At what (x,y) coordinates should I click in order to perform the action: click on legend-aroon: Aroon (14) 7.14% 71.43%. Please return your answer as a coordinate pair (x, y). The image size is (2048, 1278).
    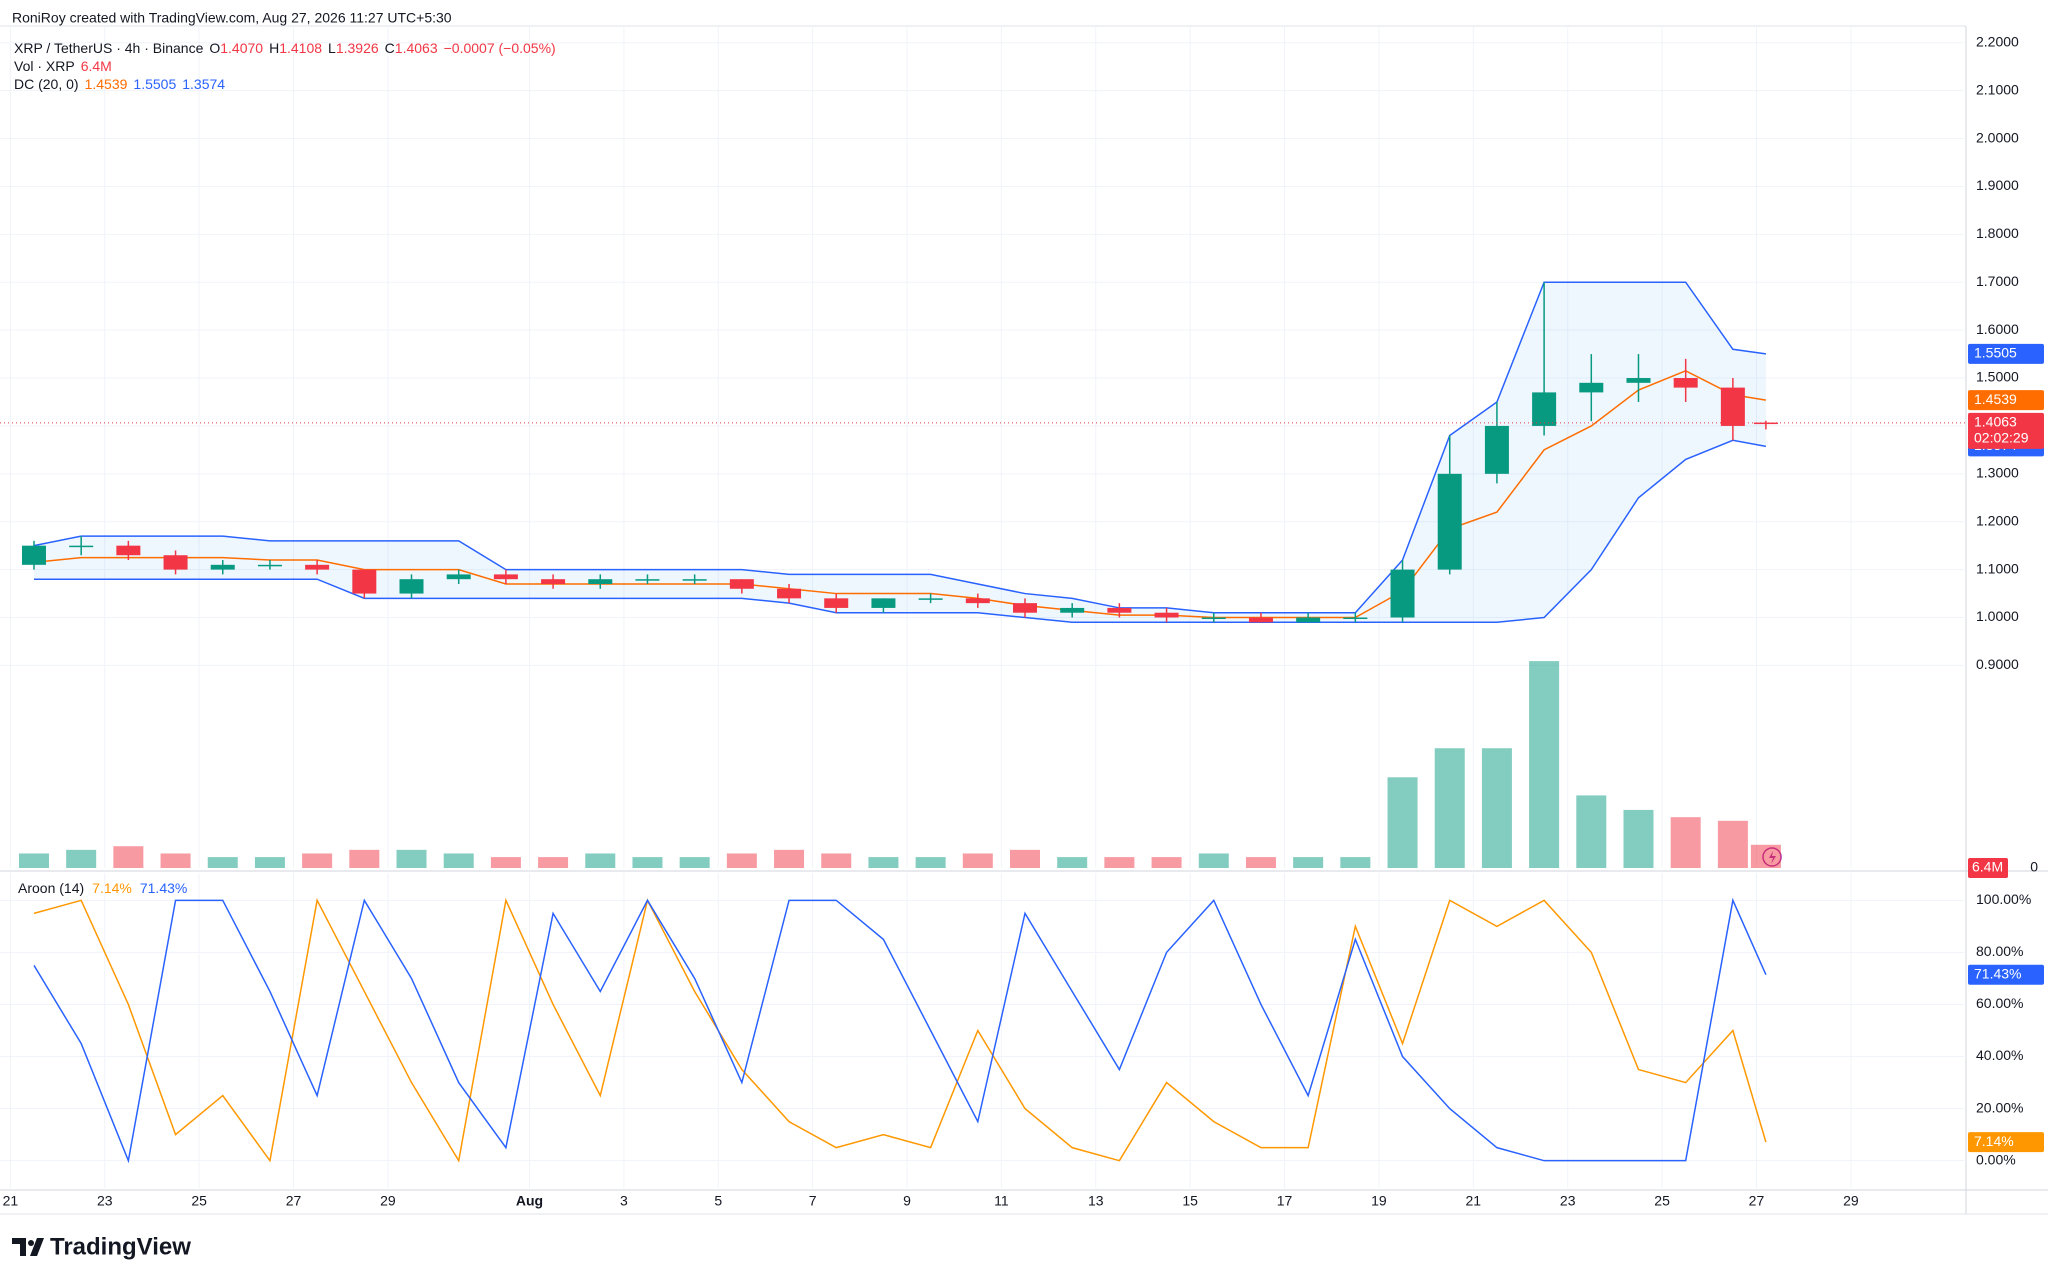
    Looking at the image, I should click on (102, 888).